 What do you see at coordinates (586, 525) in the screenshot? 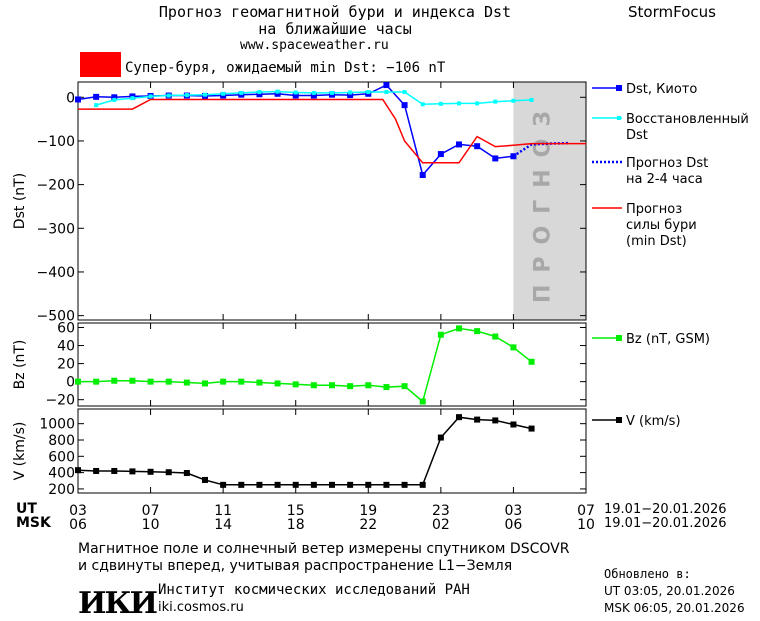
I see `msk-tick-label-7: 10` at bounding box center [586, 525].